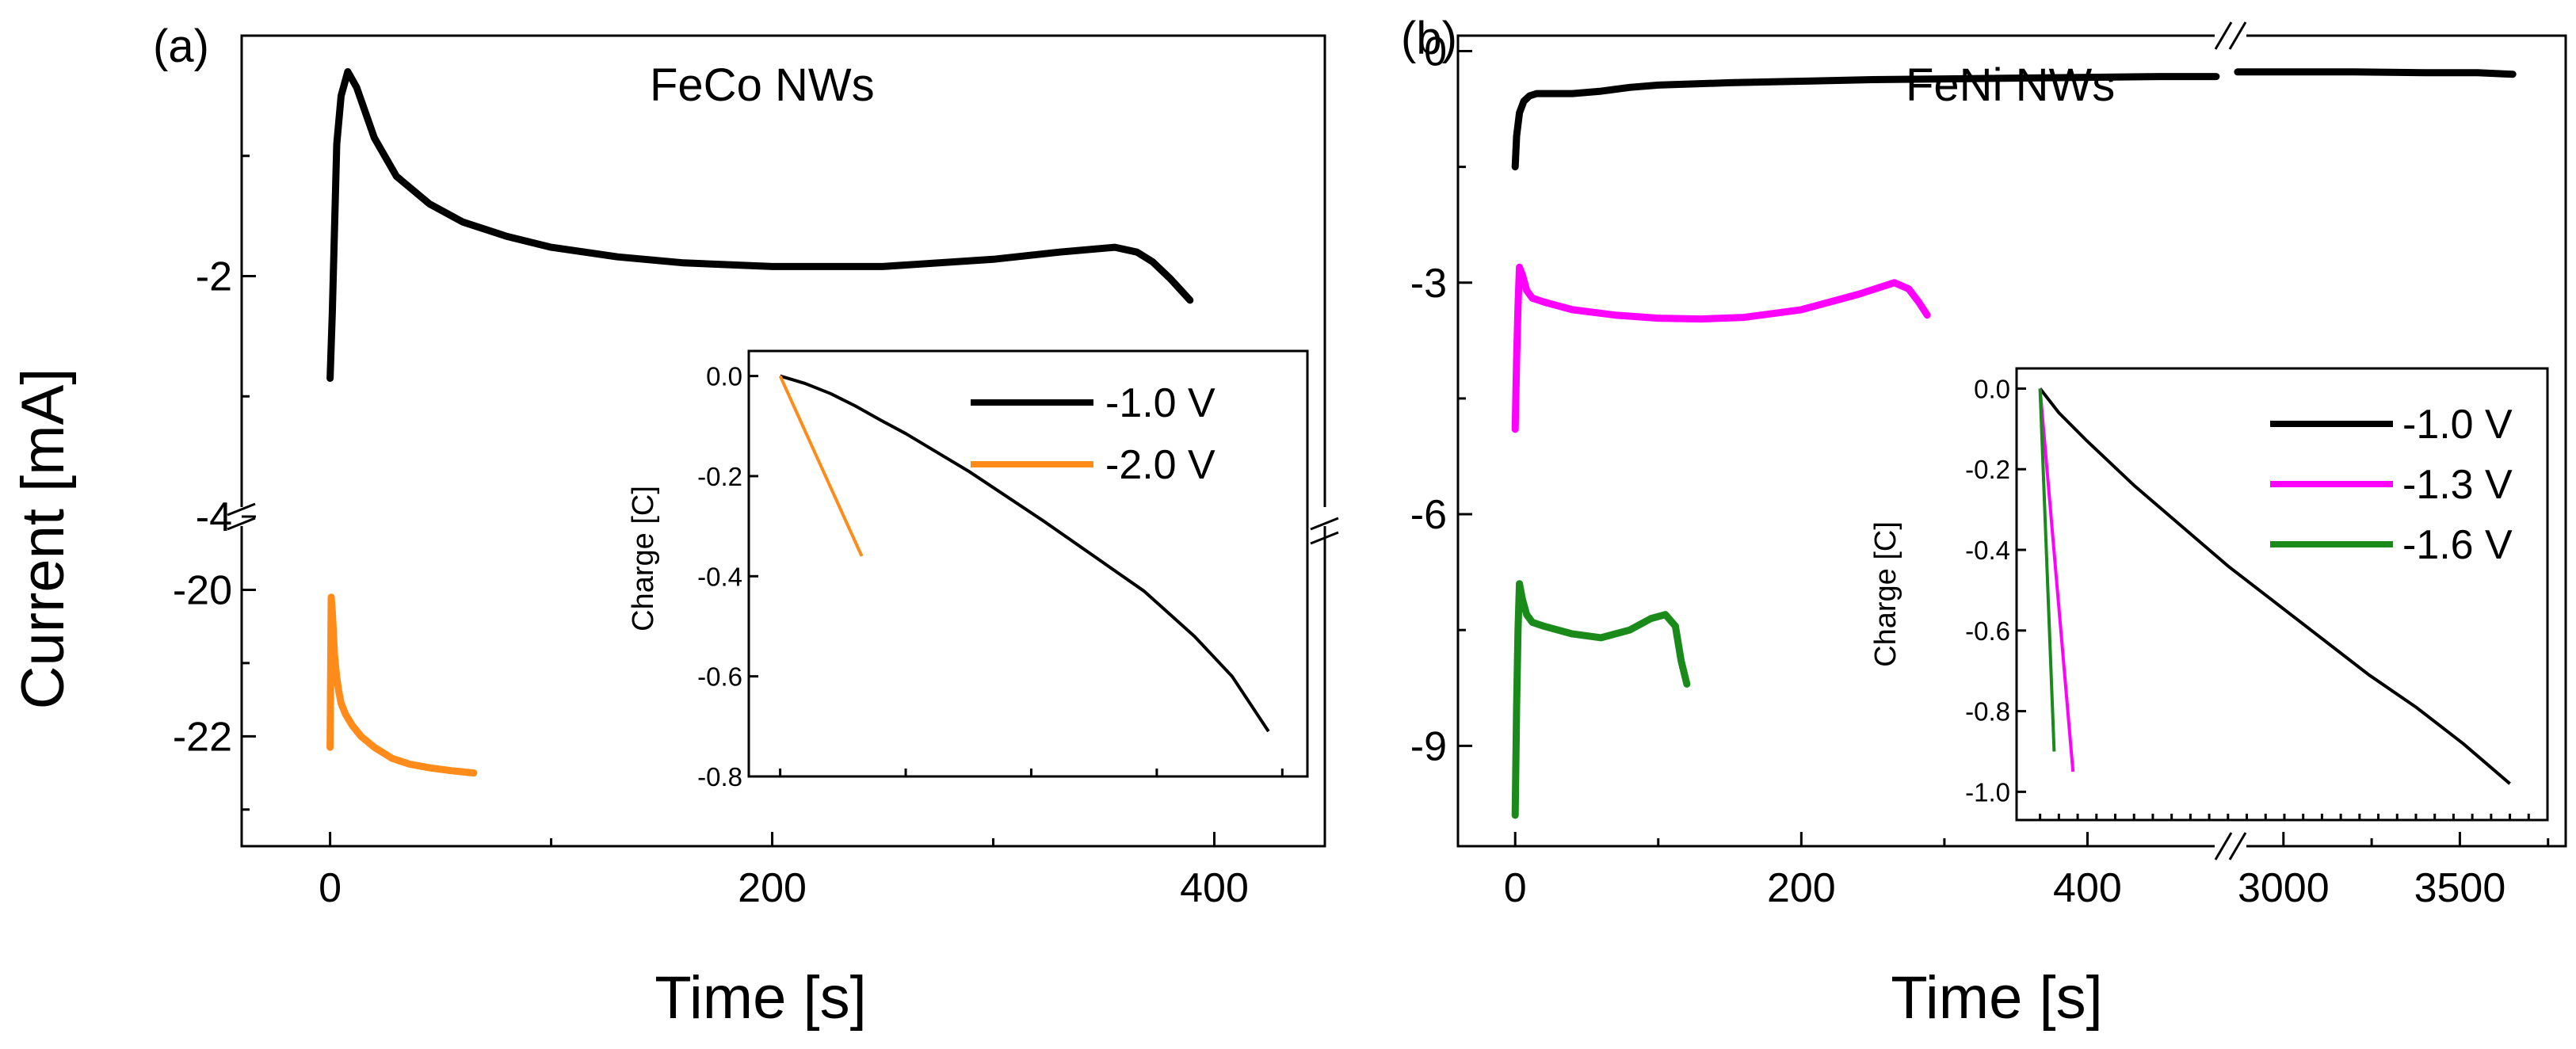  Describe the element at coordinates (719, 677) in the screenshot. I see `panel-a-inset-y-tick-label: -0.6` at that location.